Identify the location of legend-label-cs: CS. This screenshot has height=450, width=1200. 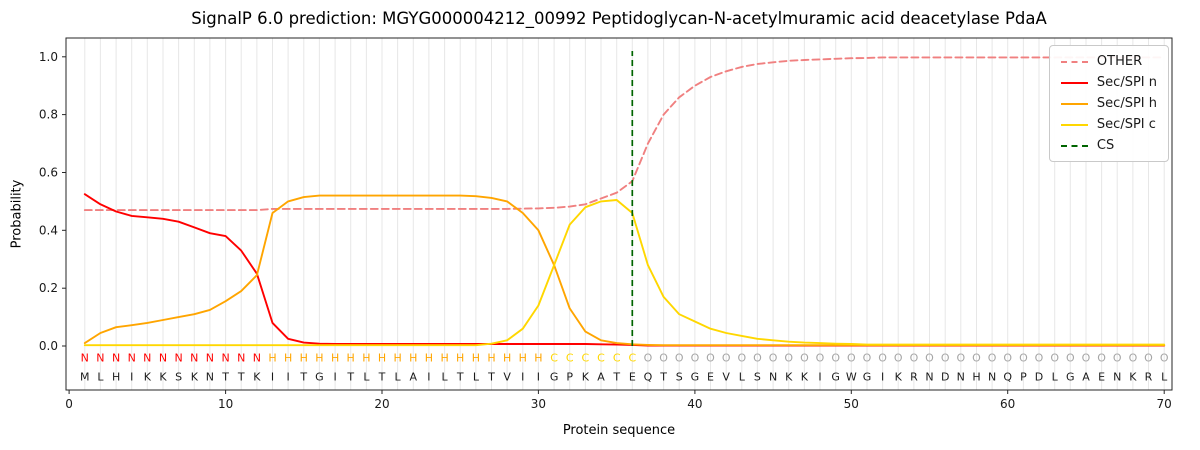
(1105, 145).